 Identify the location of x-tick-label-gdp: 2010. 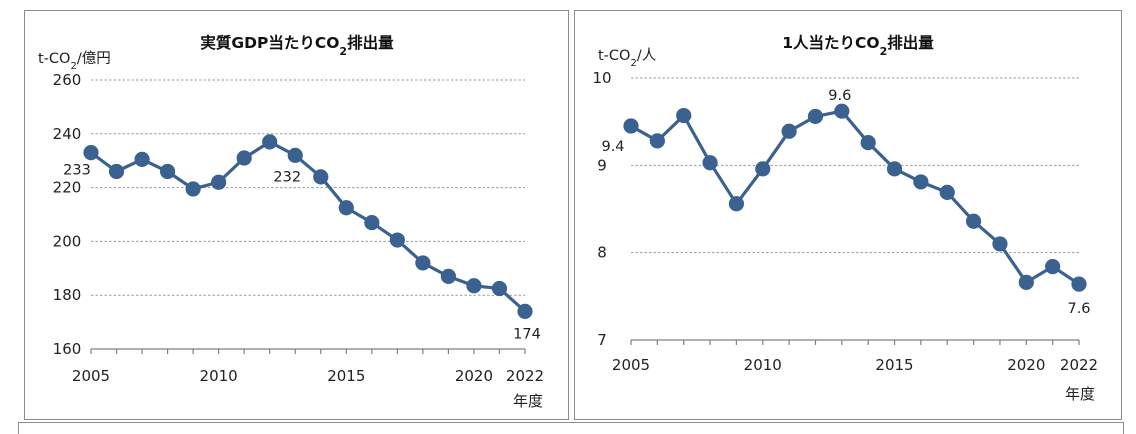
(219, 376).